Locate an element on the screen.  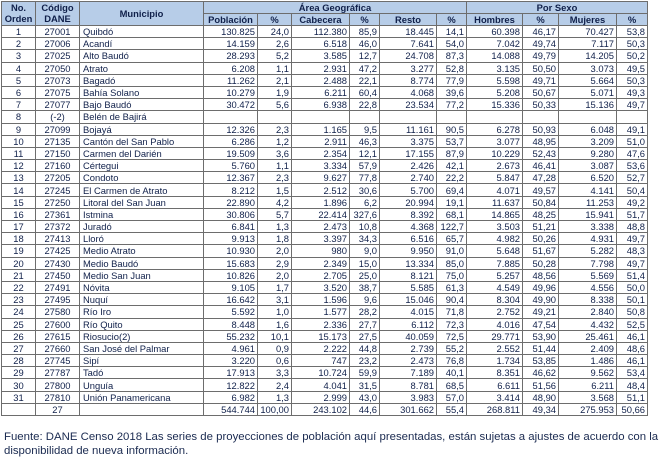
cell-pct-resto: 68,5 is located at coordinates (451, 385).